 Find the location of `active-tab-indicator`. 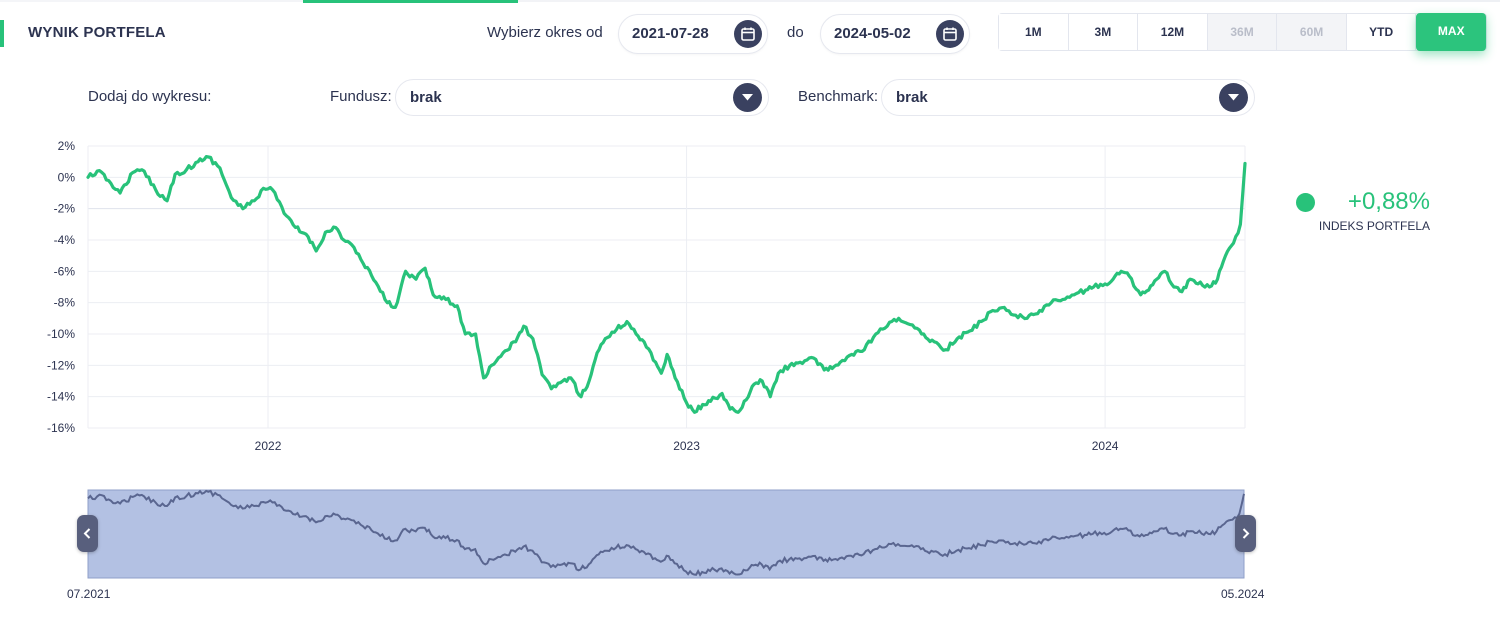

active-tab-indicator is located at coordinates (410, 1).